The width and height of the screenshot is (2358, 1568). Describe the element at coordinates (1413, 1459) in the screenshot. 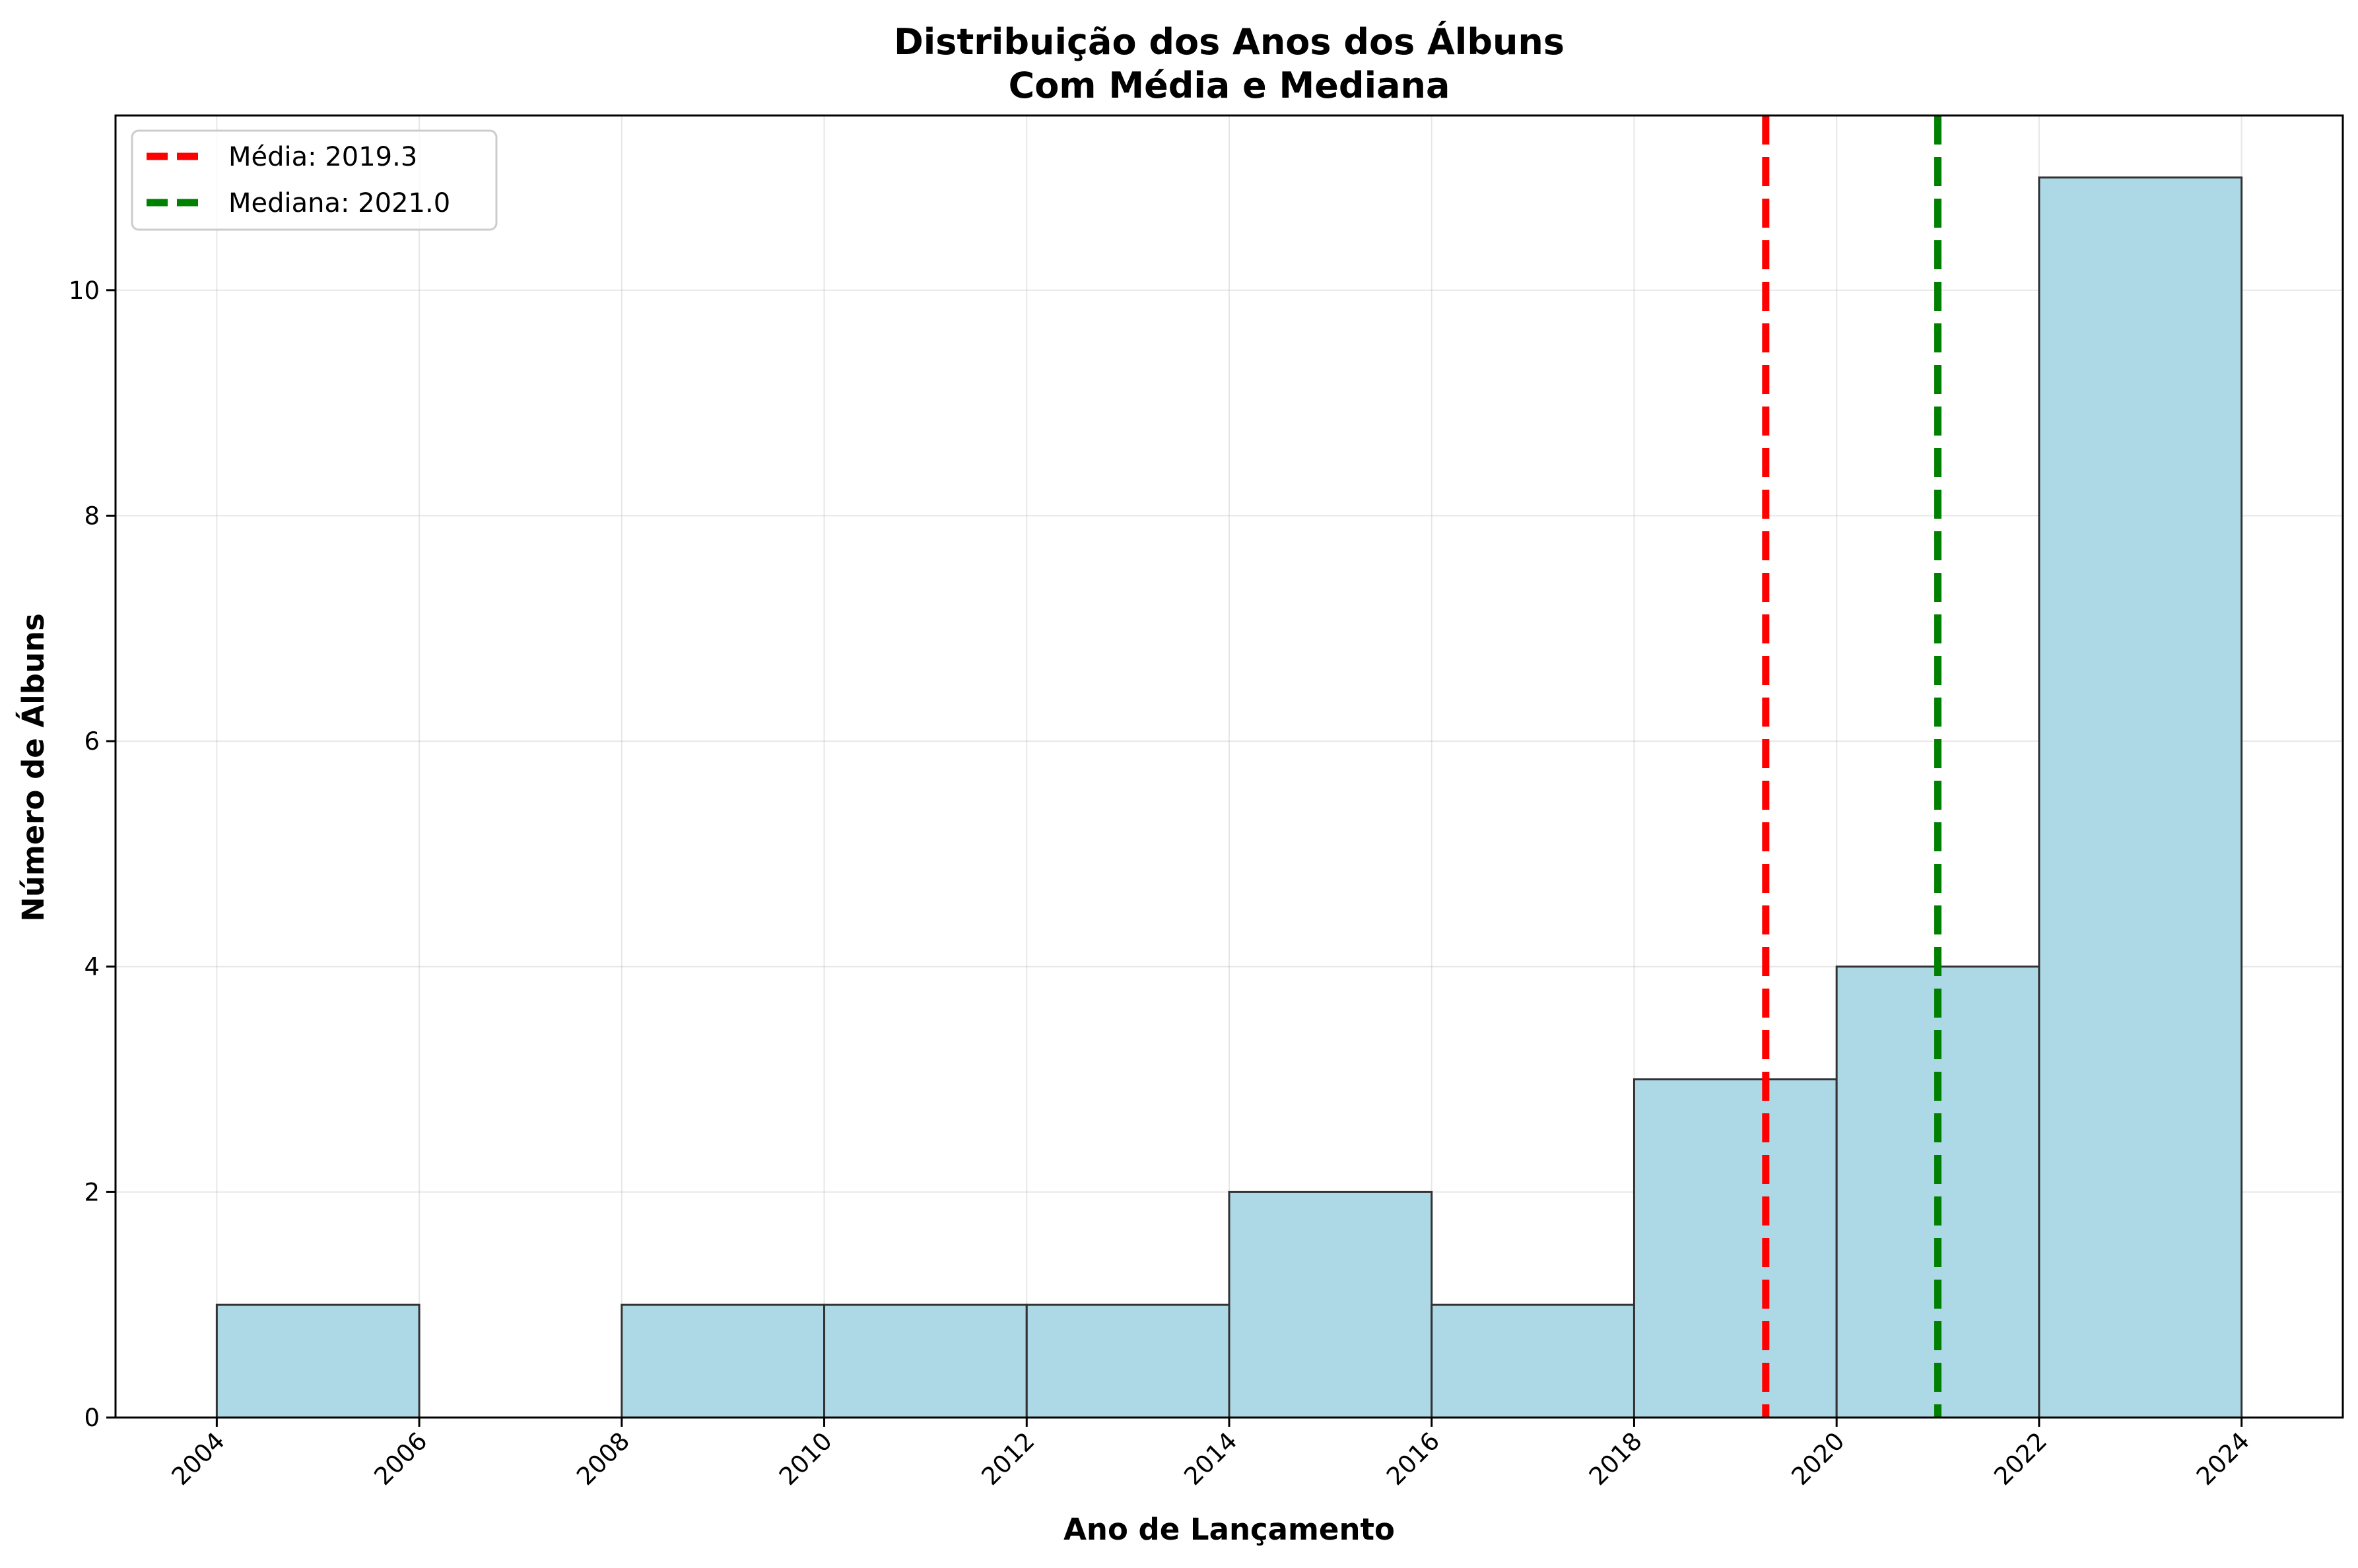

I see `x-tick-label: 2016` at that location.